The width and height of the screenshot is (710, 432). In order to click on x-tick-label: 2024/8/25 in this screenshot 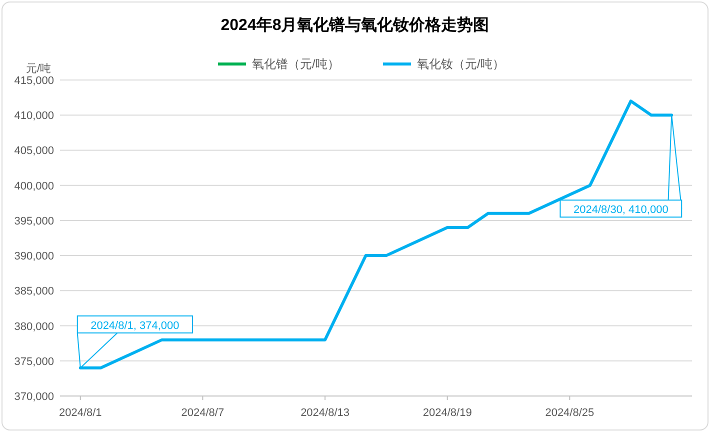, I will do `click(569, 413)`.